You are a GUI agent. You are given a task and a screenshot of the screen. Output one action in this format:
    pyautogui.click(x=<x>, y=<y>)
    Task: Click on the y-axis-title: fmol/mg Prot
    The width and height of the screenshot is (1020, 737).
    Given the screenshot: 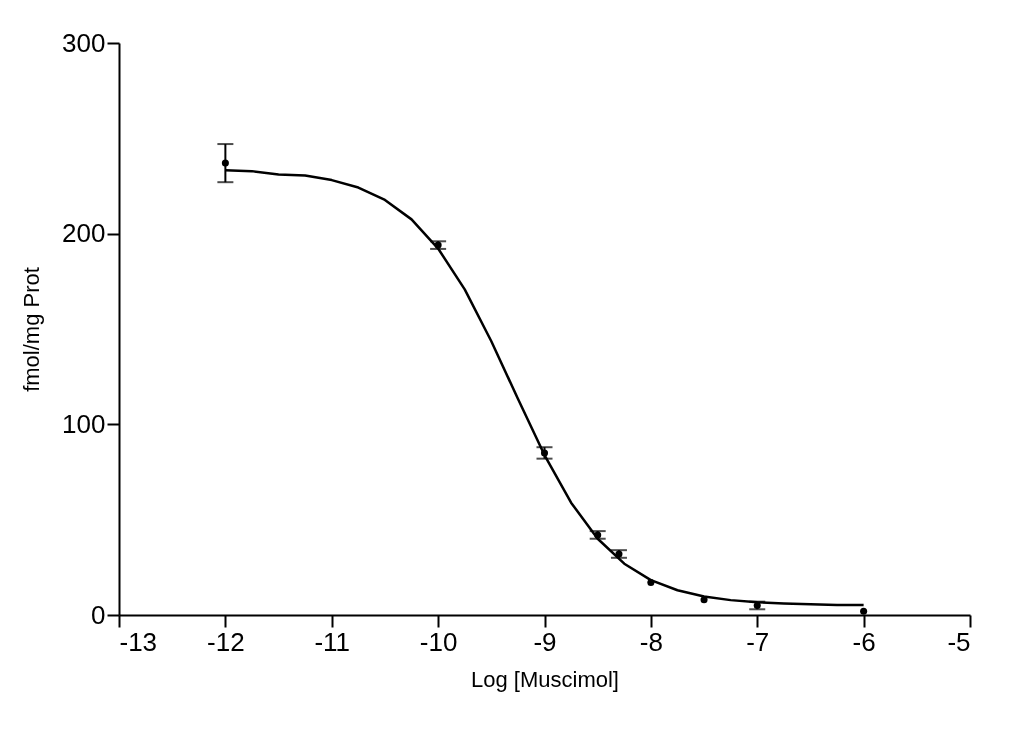 What is the action you would take?
    pyautogui.click(x=32, y=329)
    